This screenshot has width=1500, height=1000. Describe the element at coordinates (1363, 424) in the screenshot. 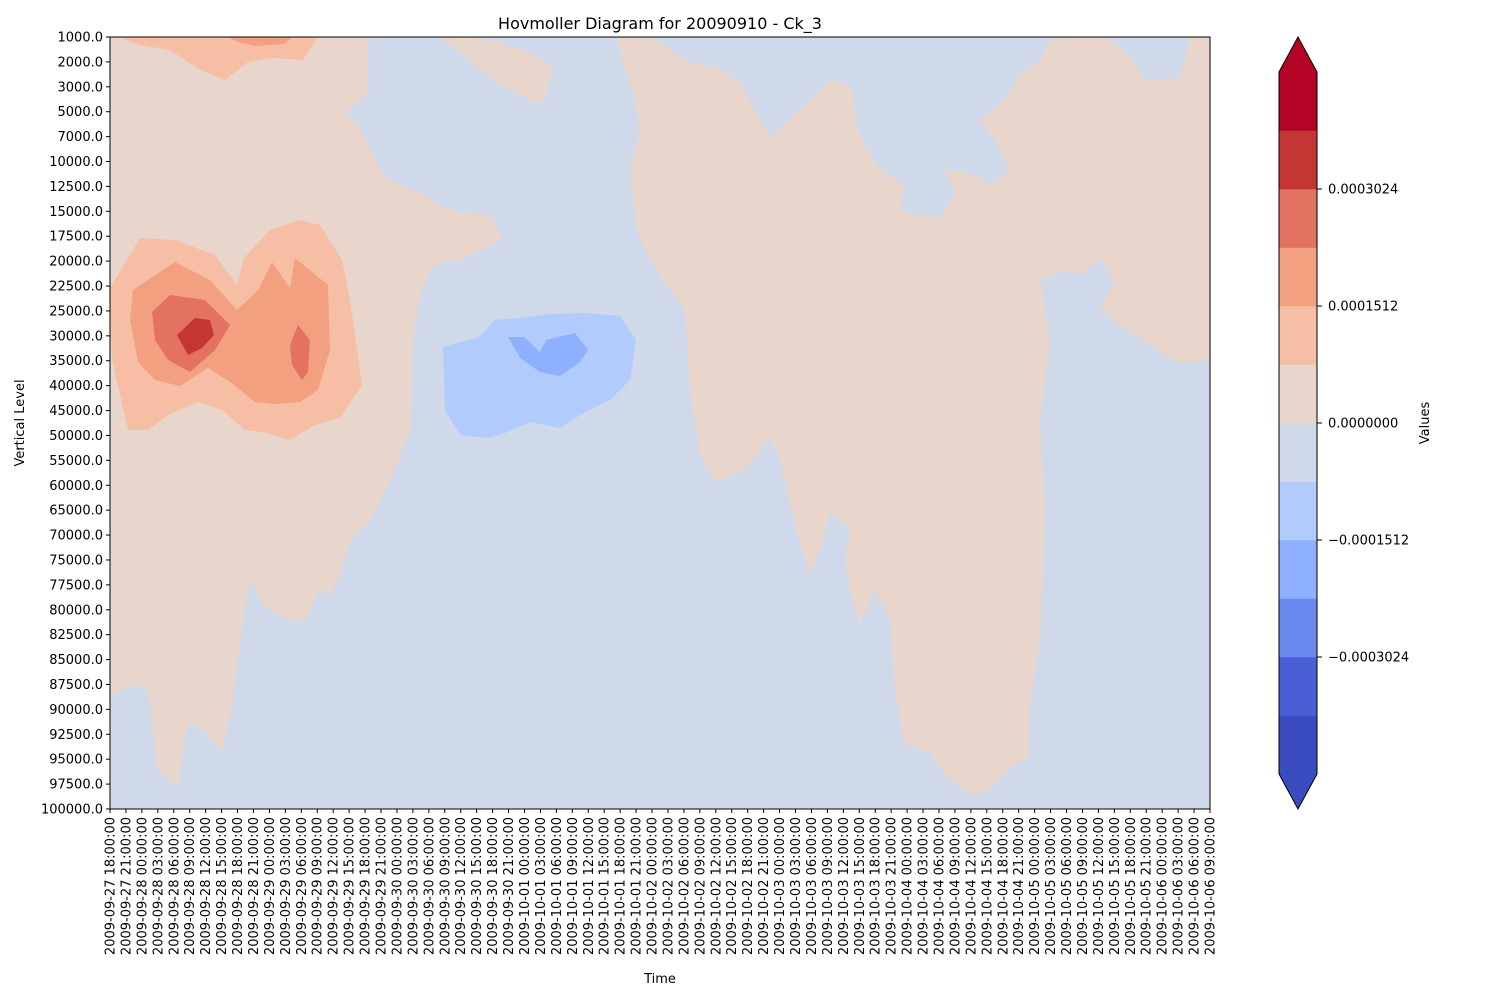

I see `colorbar-tick-label: 0.0000000` at that location.